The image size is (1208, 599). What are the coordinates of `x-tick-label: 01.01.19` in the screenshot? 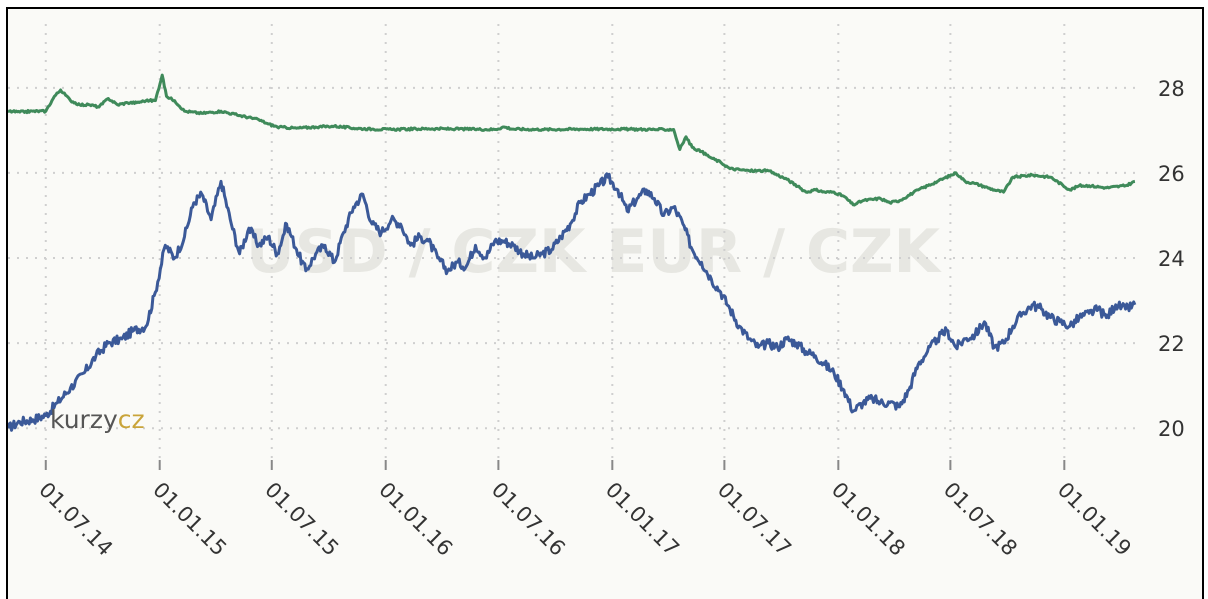 It's located at (1094, 519).